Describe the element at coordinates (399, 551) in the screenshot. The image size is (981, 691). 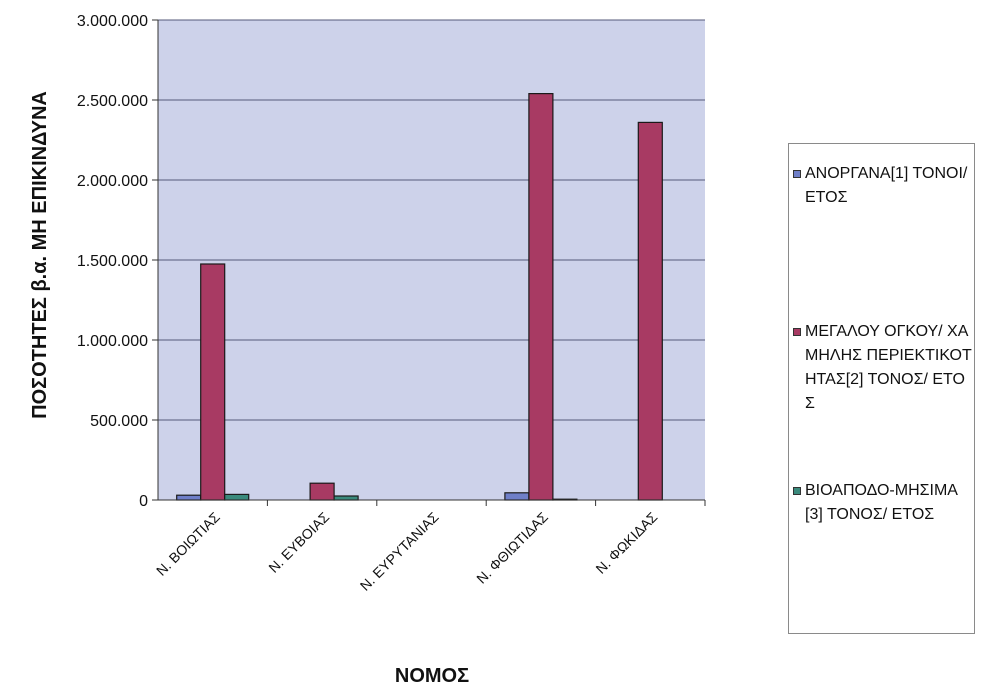
I see `x-tick-label: Ν. ΕΥΡΥΤΑΝΙΑΣ` at that location.